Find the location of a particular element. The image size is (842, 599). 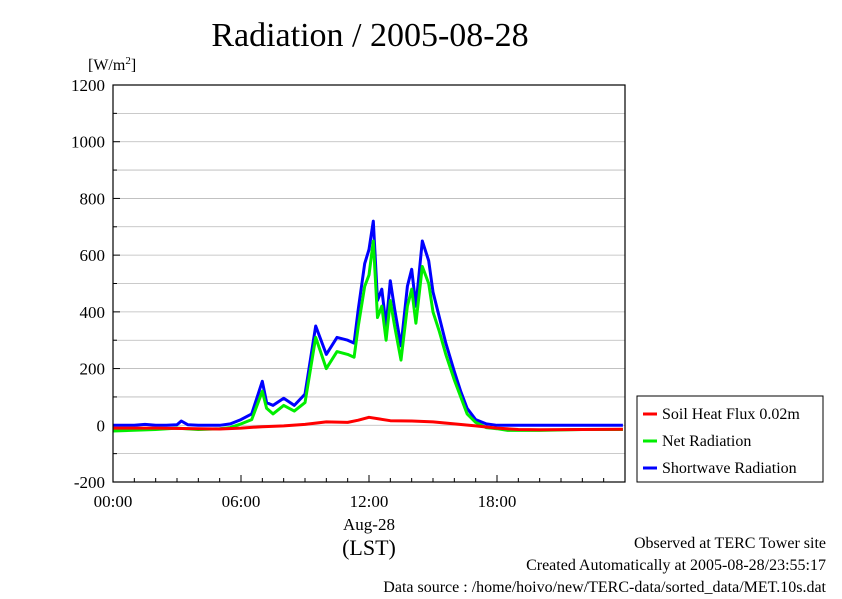

y-axis-label: [W/m2] is located at coordinates (112, 64).